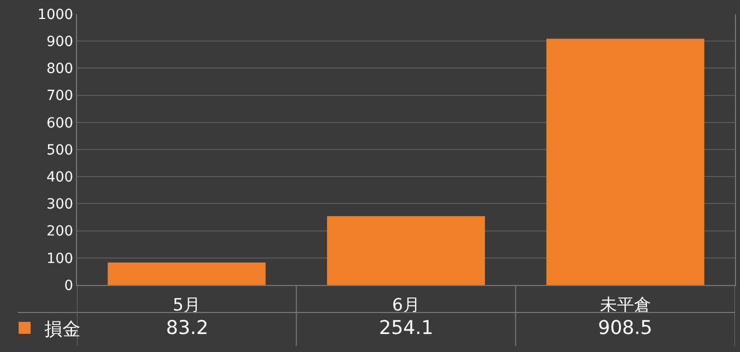 The height and width of the screenshot is (352, 740). What do you see at coordinates (60, 204) in the screenshot?
I see `y-tick-label: 300` at bounding box center [60, 204].